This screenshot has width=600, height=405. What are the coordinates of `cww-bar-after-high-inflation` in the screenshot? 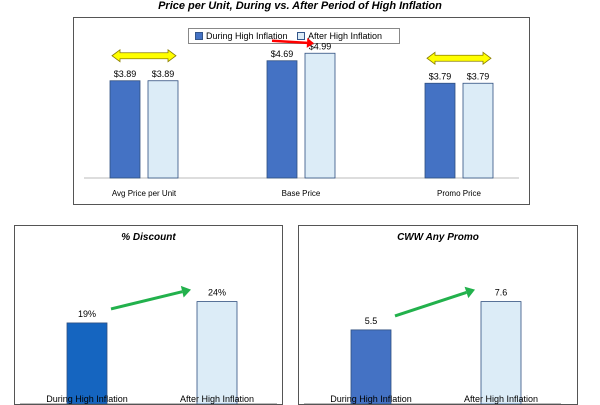 It's located at (501, 352).